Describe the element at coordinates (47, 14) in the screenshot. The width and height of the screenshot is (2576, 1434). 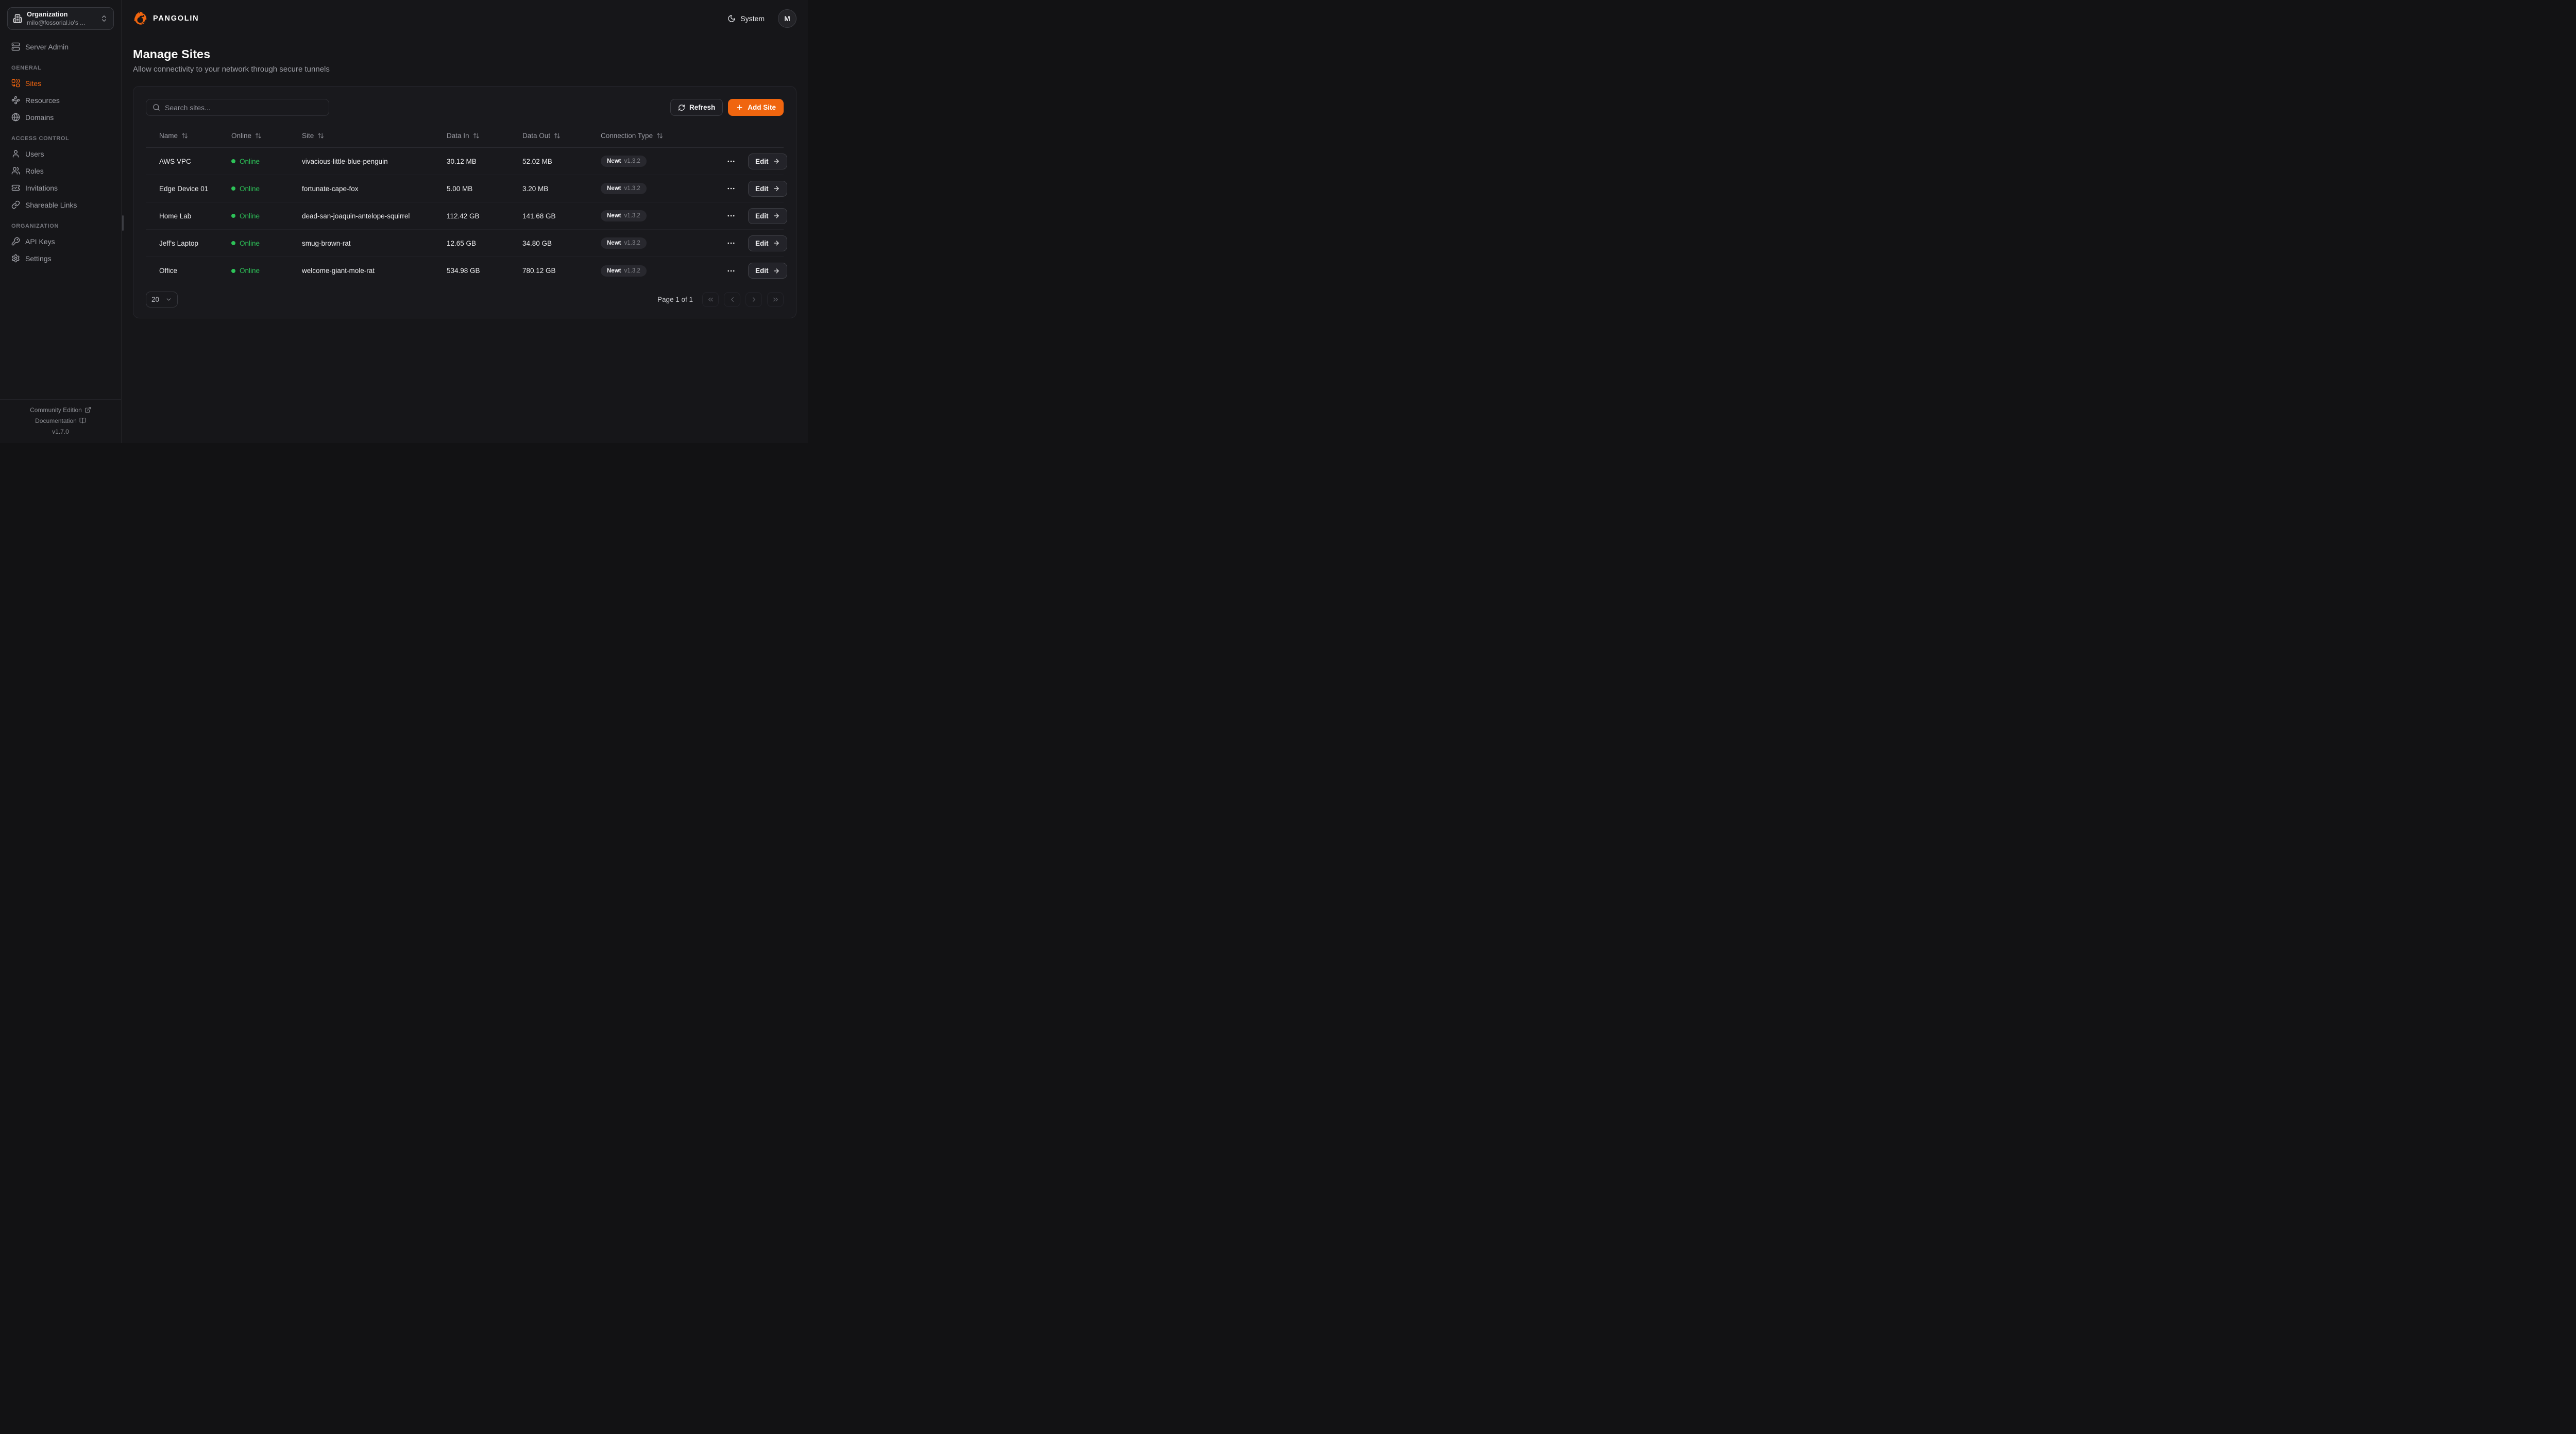
I see `org-switcher-title: Organization` at that location.